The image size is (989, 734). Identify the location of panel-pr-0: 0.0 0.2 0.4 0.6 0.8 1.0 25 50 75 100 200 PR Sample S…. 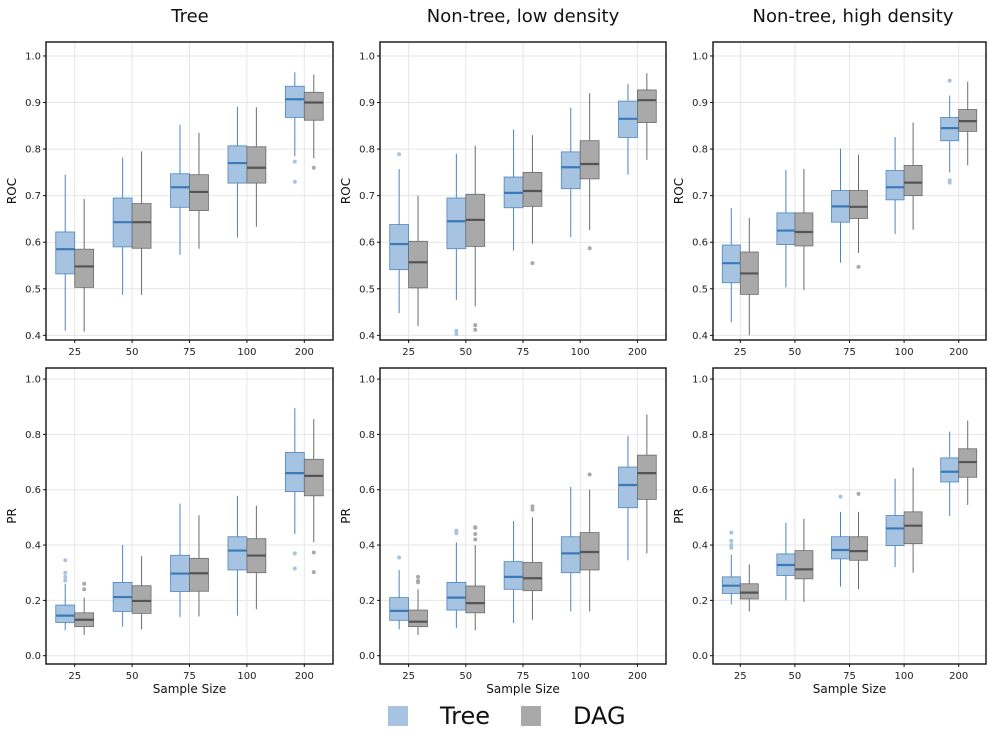
(169, 531).